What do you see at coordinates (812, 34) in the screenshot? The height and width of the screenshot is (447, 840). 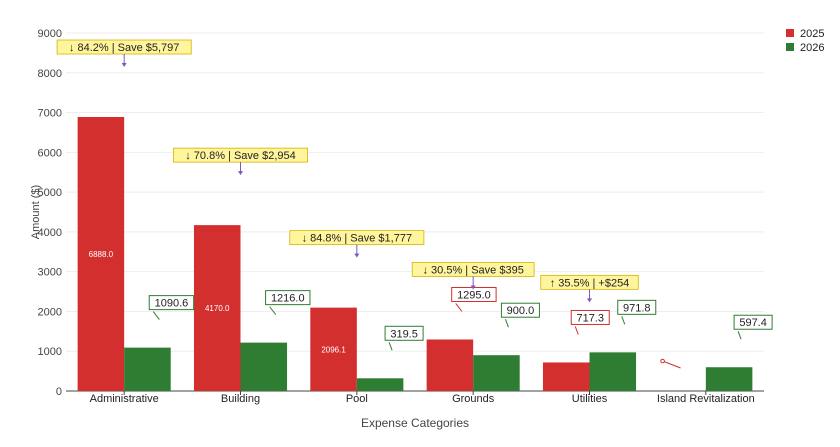 I see `legend-label-2025: 2025` at bounding box center [812, 34].